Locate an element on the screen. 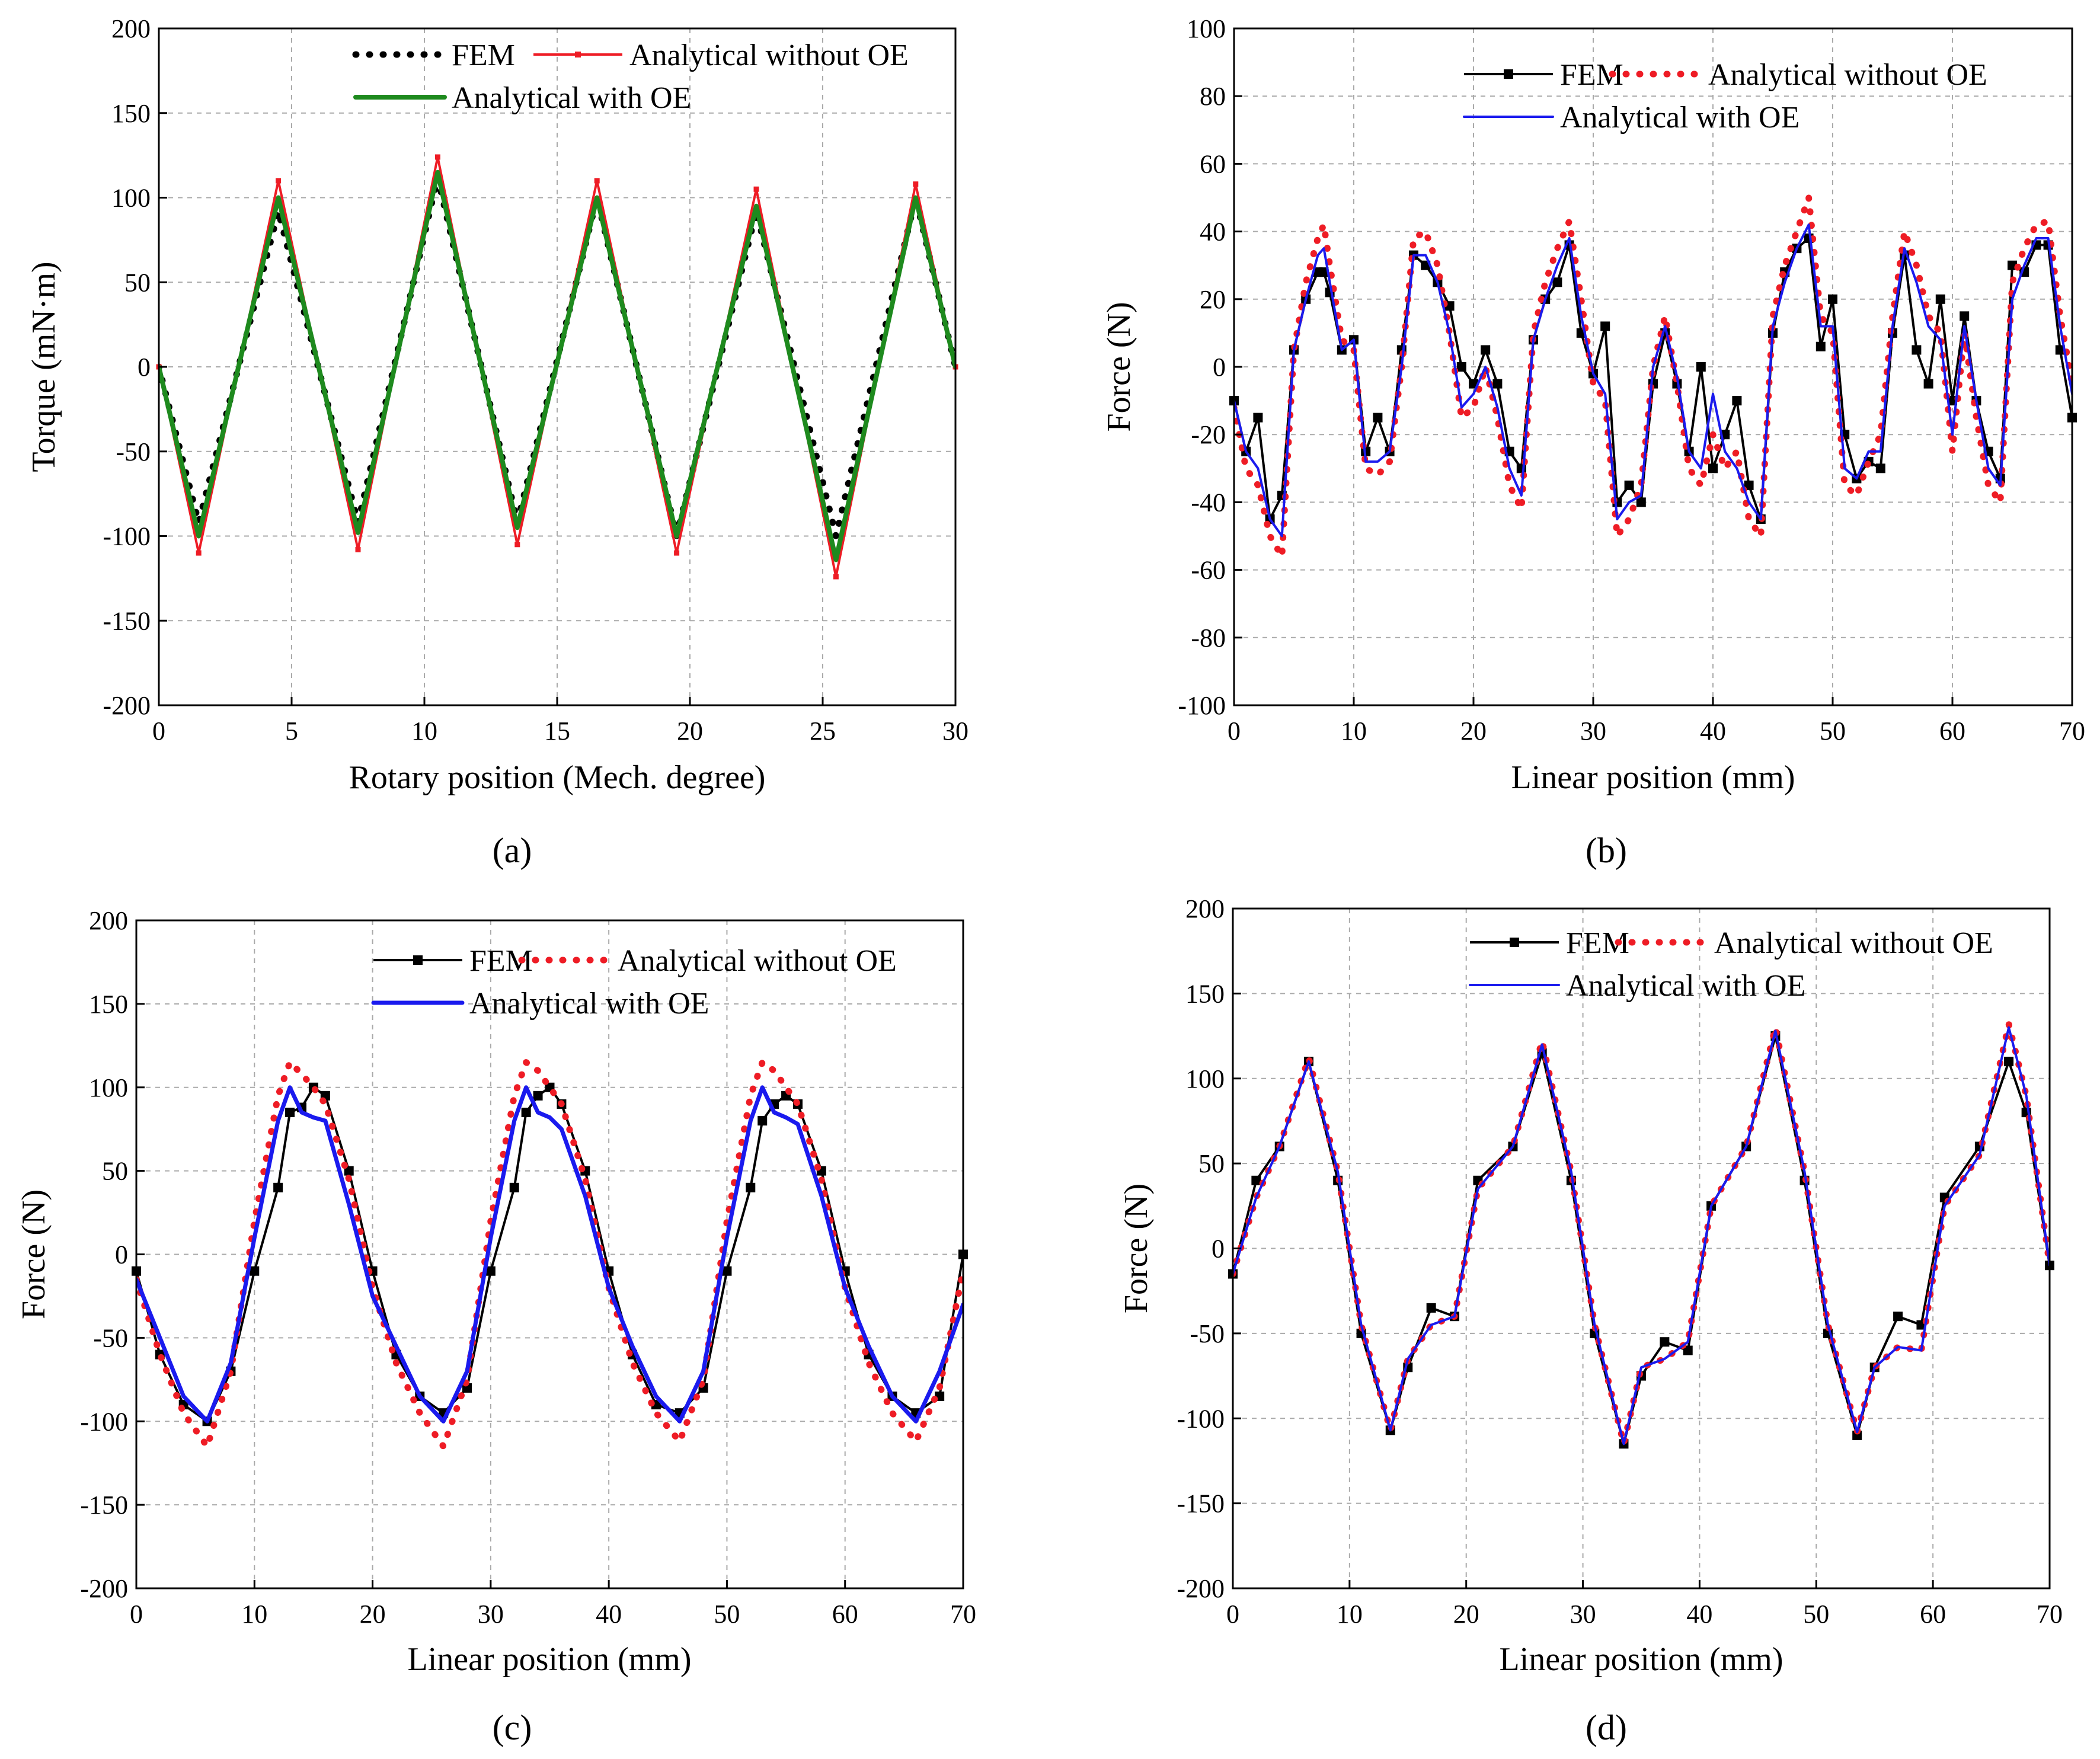  legend-marker is located at coordinates (1508, 74).